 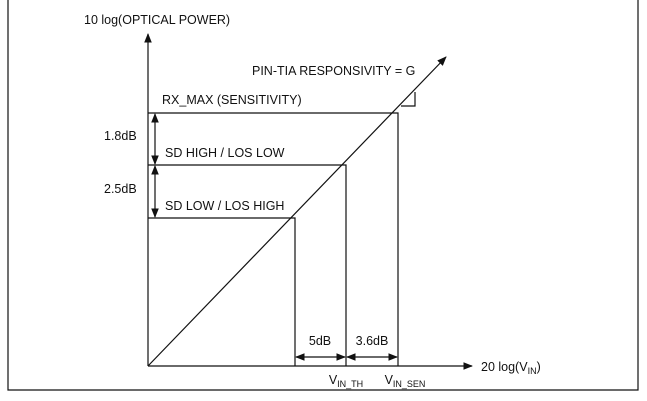 What do you see at coordinates (320, 341) in the screenshot?
I see `gap-label: 5dB` at bounding box center [320, 341].